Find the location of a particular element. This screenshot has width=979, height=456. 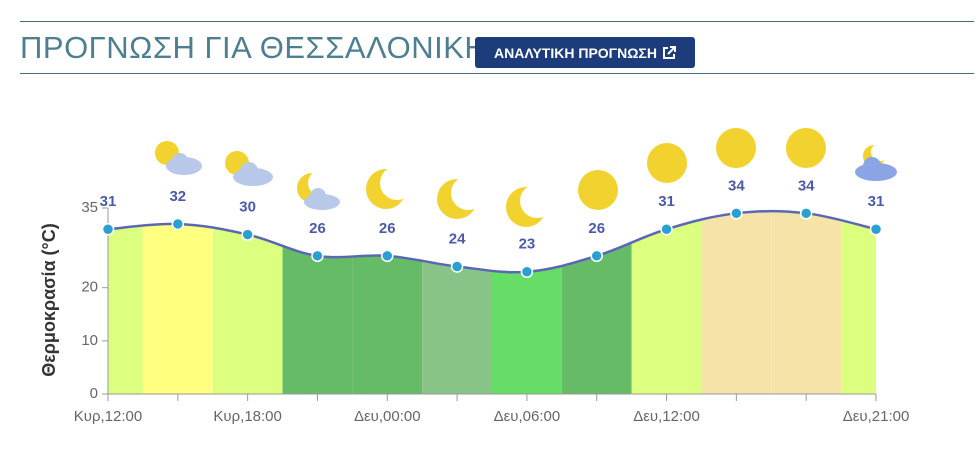

y-tick-label: 20 is located at coordinates (89, 287).